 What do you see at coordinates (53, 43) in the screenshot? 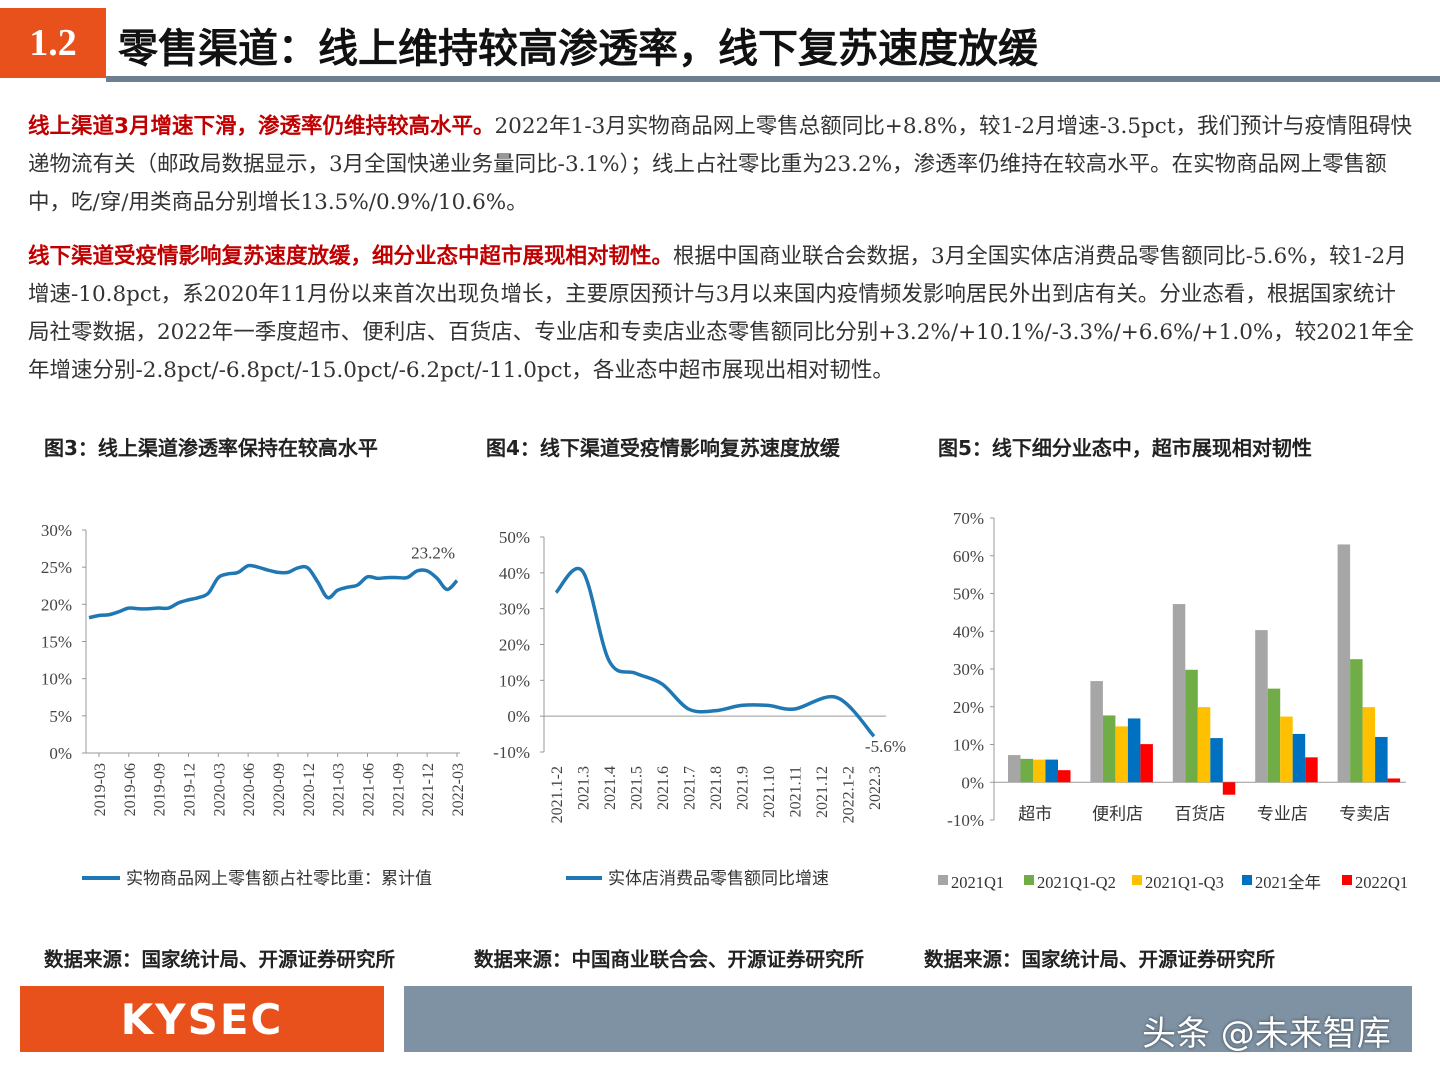
I see `section-number: 1.2` at bounding box center [53, 43].